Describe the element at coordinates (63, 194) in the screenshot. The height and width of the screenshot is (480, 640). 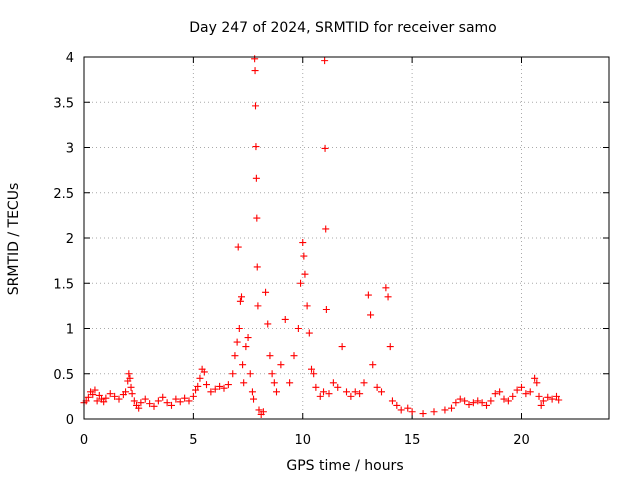
I see `y-tick-label: 2.5` at that location.